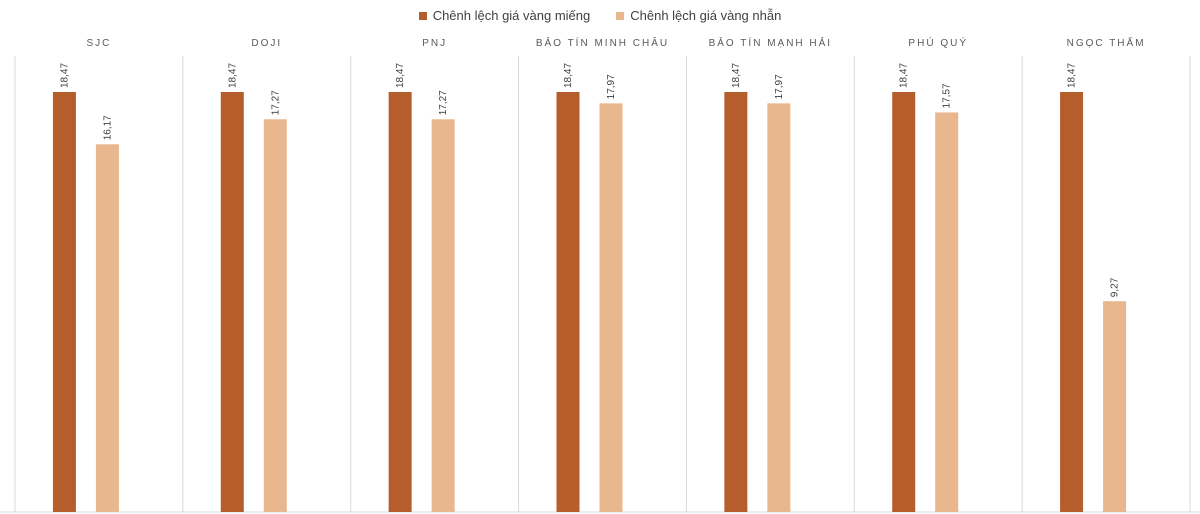  Describe the element at coordinates (434, 43) in the screenshot. I see `category-label: PNJ` at that location.